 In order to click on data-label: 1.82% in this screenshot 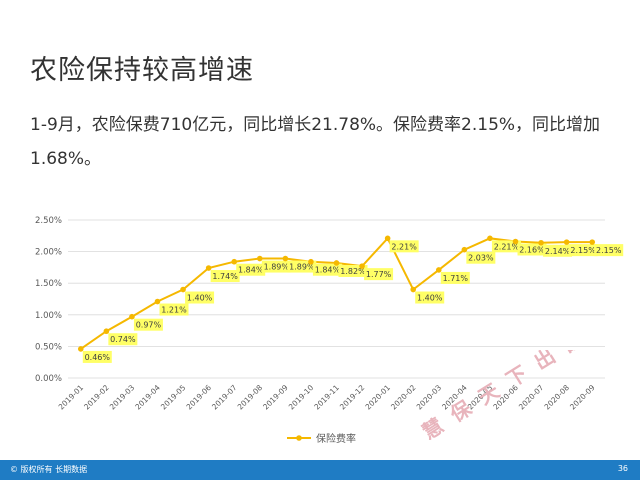, I will do `click(353, 271)`.